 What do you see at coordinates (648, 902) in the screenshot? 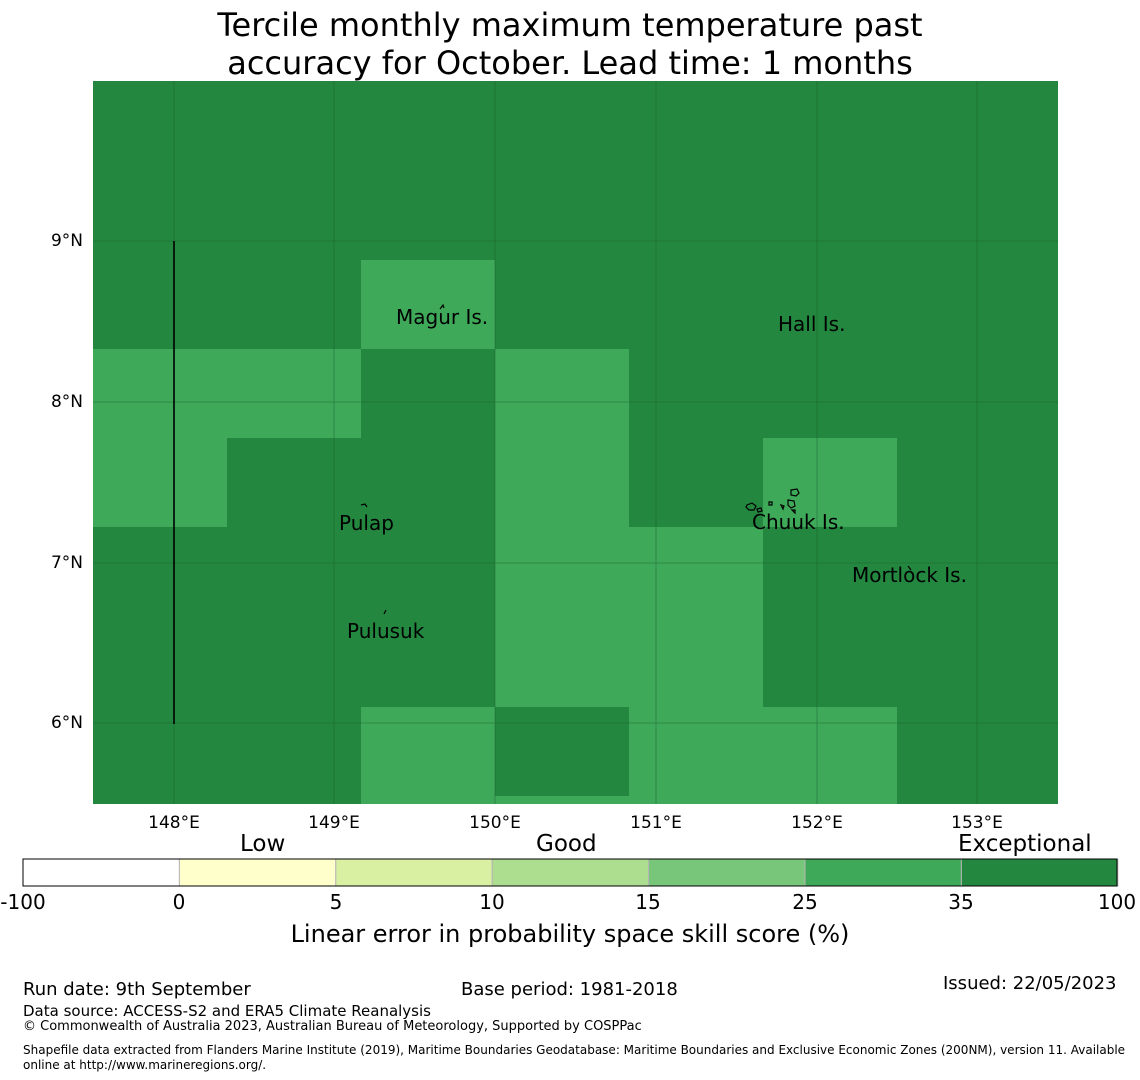
I see `colorbar-tick-15: 15` at bounding box center [648, 902].